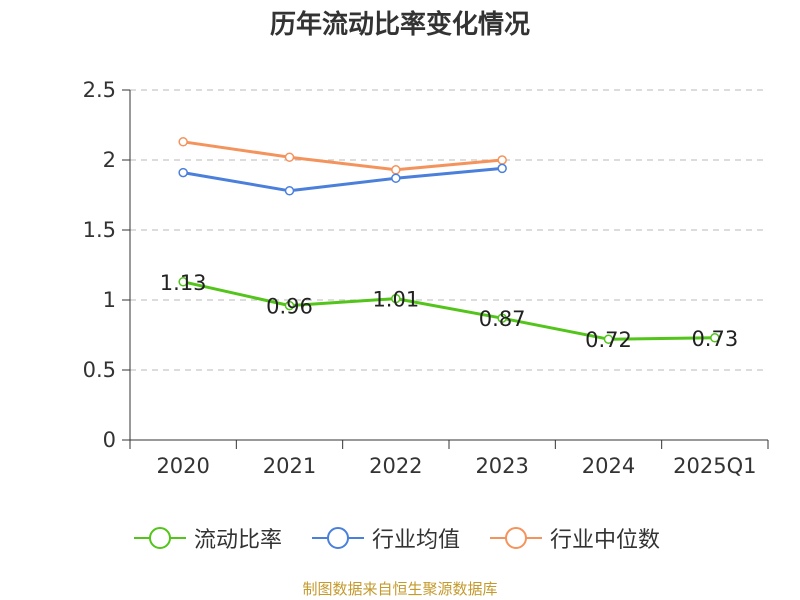 The image size is (800, 600). Describe the element at coordinates (342, 156) in the screenshot. I see `series-line-industry-median` at that location.